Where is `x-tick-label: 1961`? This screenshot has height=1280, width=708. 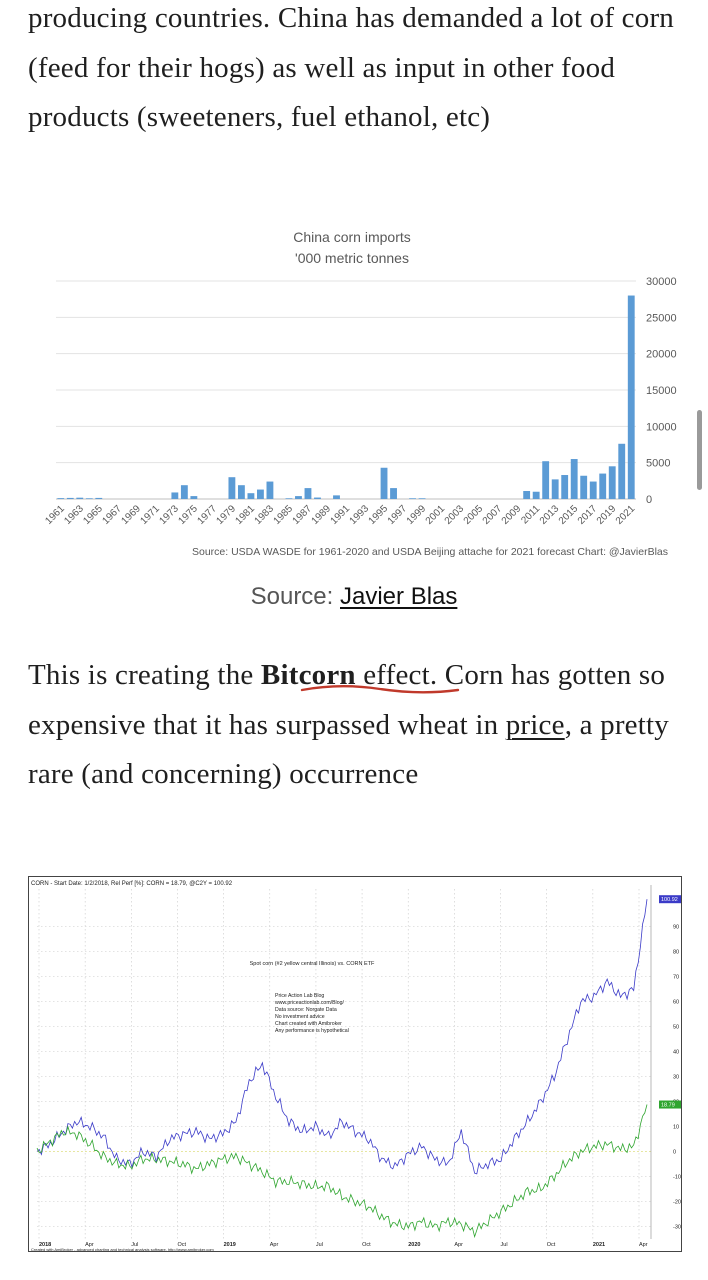 x-tick-label: 1961 is located at coordinates (55, 515).